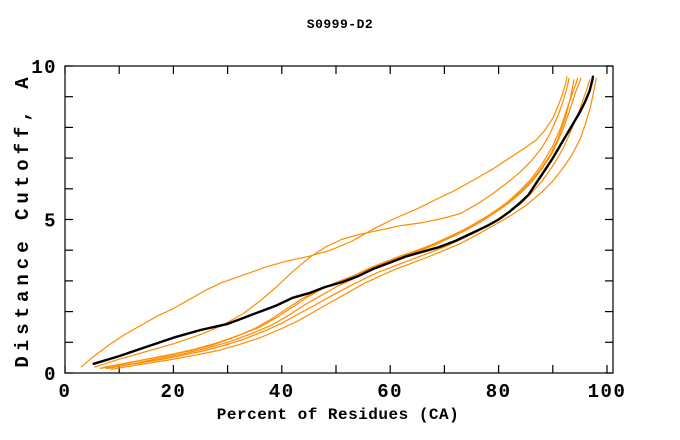 The height and width of the screenshot is (440, 680). I want to click on x-tick-label: 20, so click(173, 392).